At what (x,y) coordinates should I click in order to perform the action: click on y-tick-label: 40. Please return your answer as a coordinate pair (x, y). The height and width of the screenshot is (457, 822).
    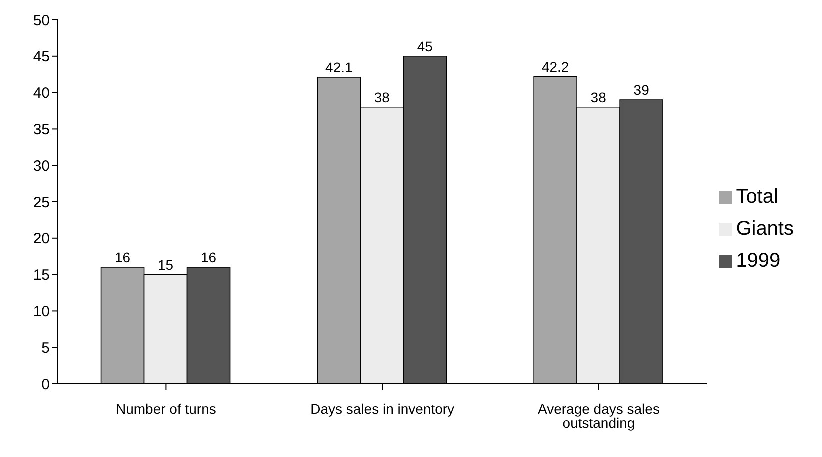
    Looking at the image, I should click on (41, 93).